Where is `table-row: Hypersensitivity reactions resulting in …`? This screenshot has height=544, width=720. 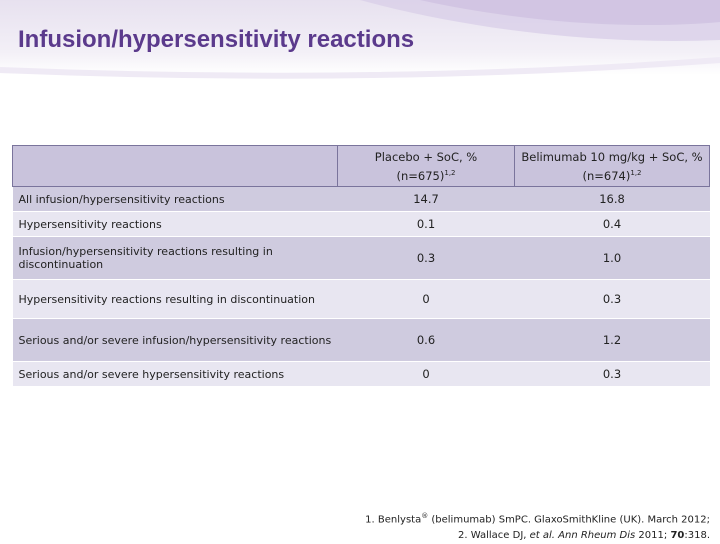
table-row: Hypersensitivity reactions resulting in … is located at coordinates (361, 299).